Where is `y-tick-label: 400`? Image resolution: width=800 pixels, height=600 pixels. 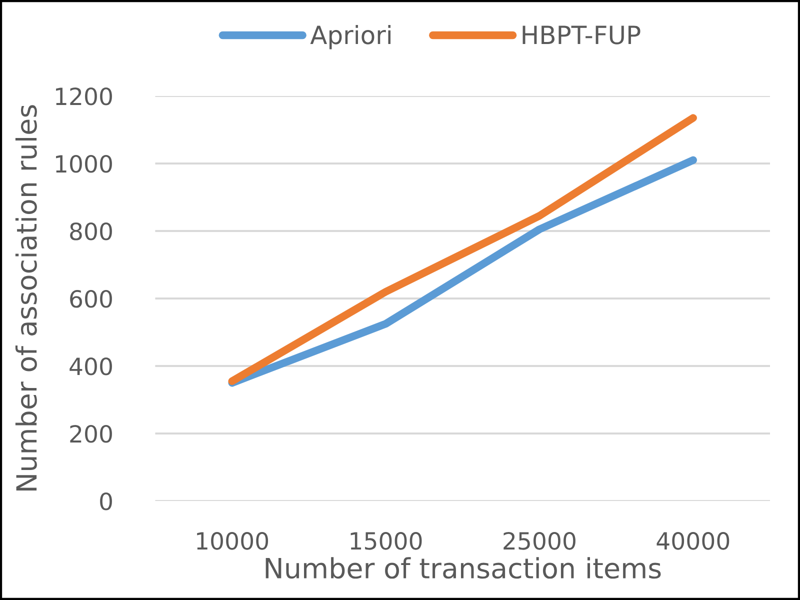 y-tick-label: 400 is located at coordinates (91, 366).